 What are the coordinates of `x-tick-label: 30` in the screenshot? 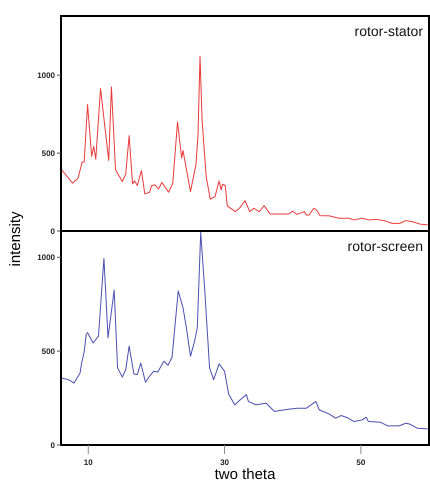 It's located at (225, 462).